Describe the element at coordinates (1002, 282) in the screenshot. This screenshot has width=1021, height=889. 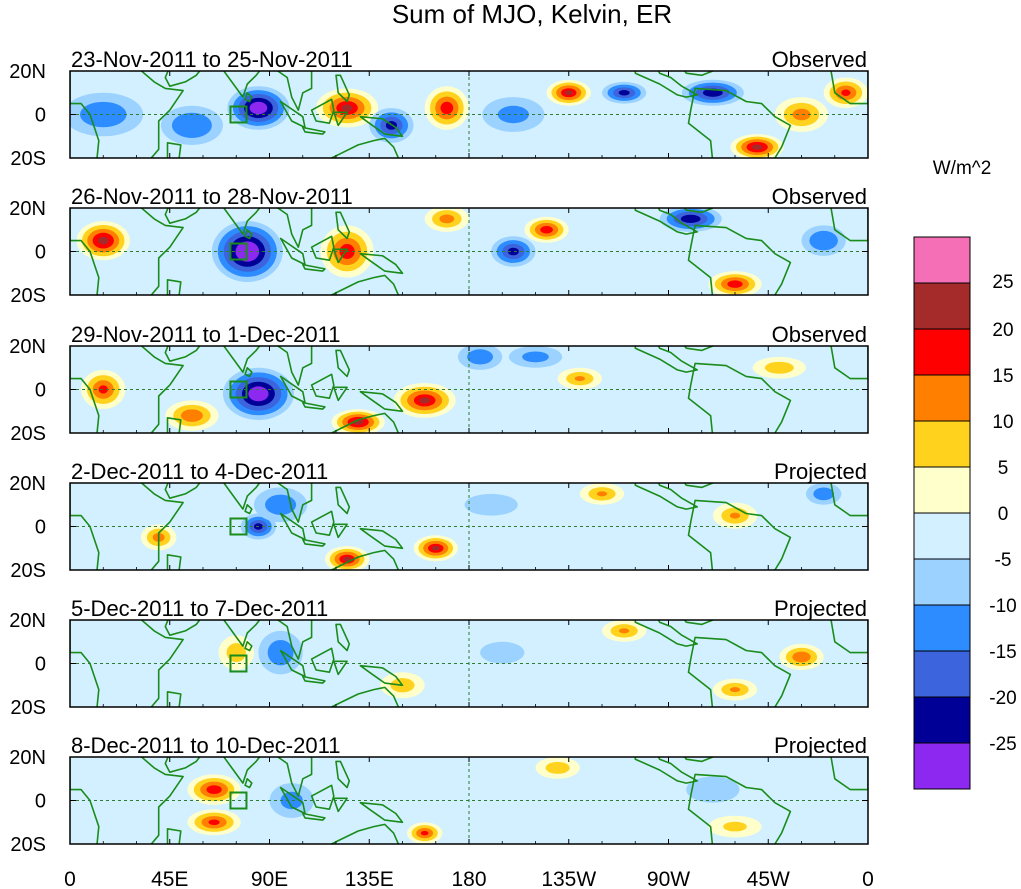
I see `colorbar-label: 25` at that location.